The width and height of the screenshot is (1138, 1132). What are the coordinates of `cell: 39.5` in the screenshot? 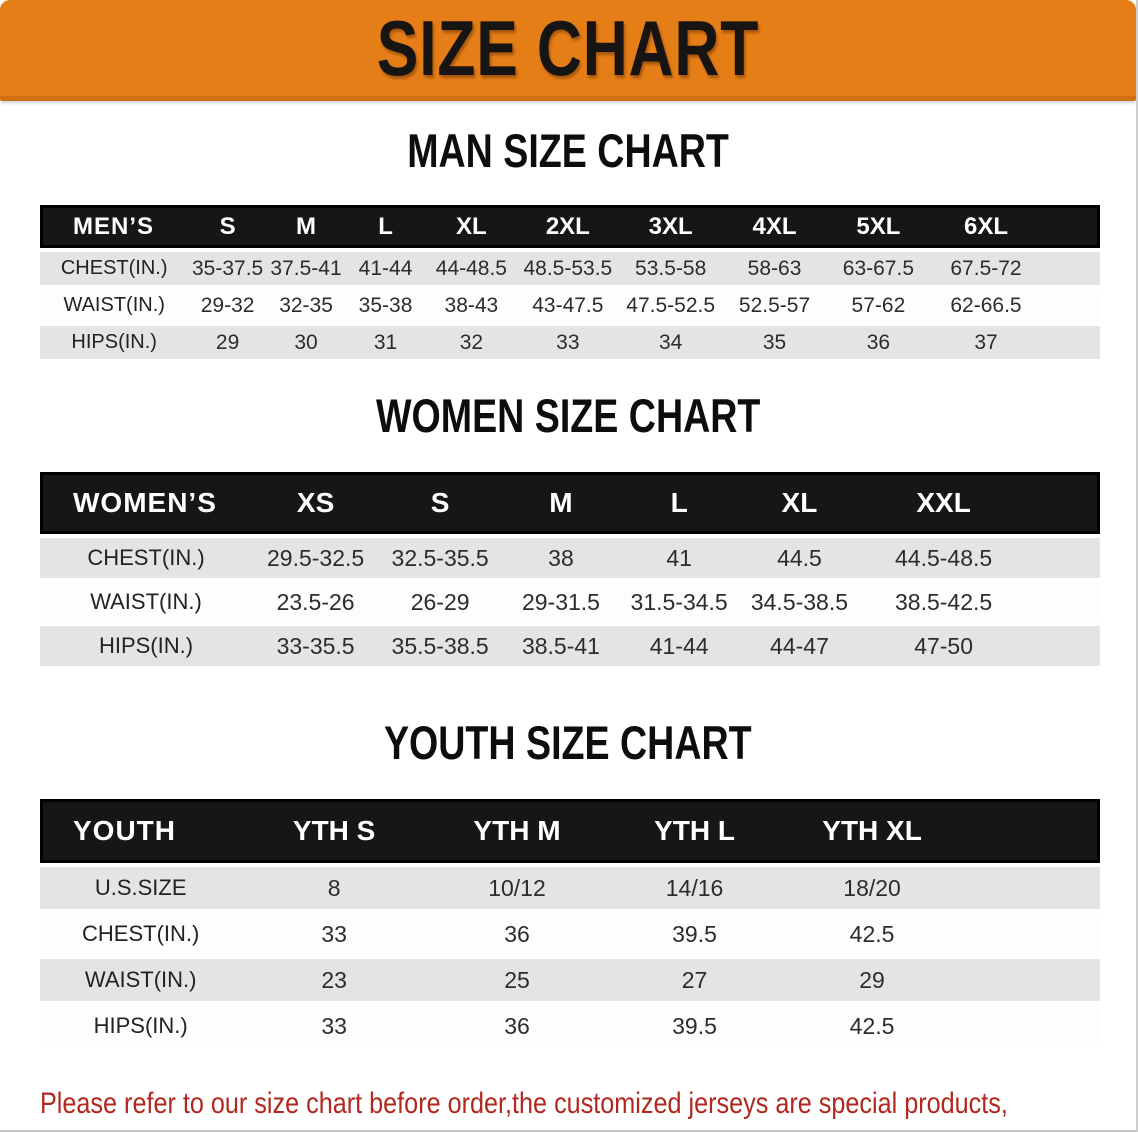 It's located at (694, 934).